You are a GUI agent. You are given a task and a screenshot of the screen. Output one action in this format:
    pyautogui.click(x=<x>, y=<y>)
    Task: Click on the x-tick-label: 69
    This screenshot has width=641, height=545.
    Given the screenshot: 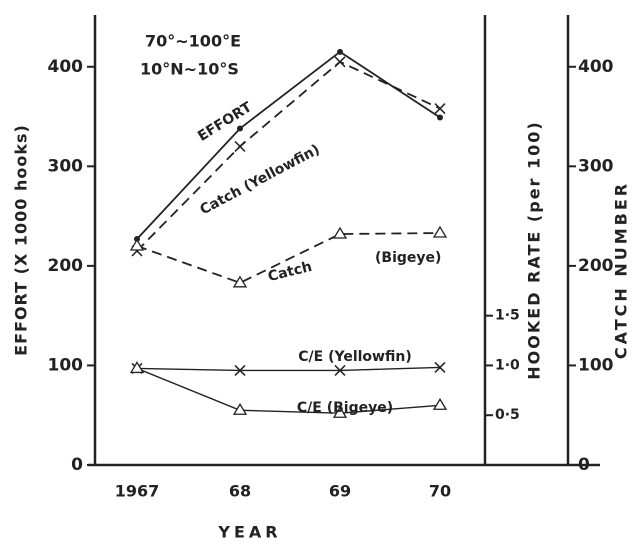 What is the action you would take?
    pyautogui.click(x=340, y=491)
    